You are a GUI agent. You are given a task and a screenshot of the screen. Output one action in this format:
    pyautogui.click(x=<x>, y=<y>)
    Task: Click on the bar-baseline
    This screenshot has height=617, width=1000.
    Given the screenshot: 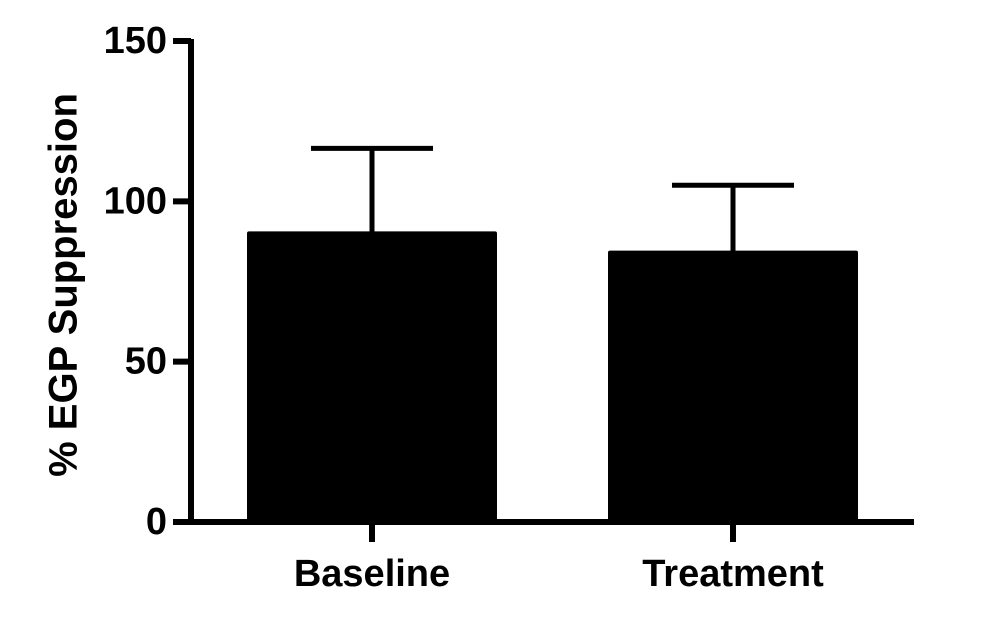 What is the action you would take?
    pyautogui.click(x=372, y=377)
    